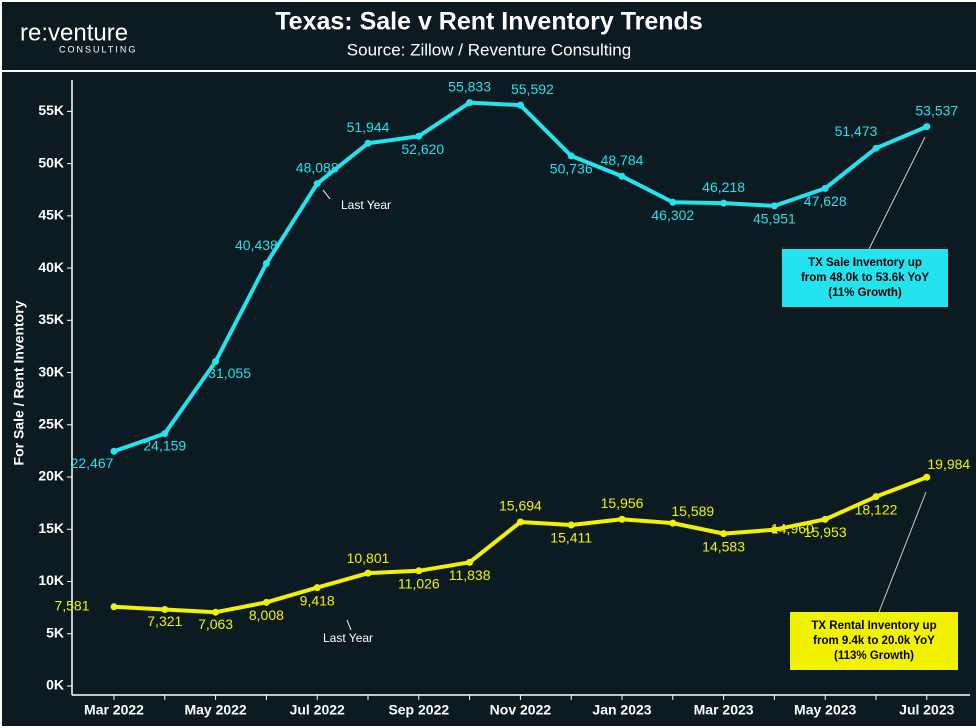  What do you see at coordinates (229, 373) in the screenshot?
I see `data-label: 31,055` at bounding box center [229, 373].